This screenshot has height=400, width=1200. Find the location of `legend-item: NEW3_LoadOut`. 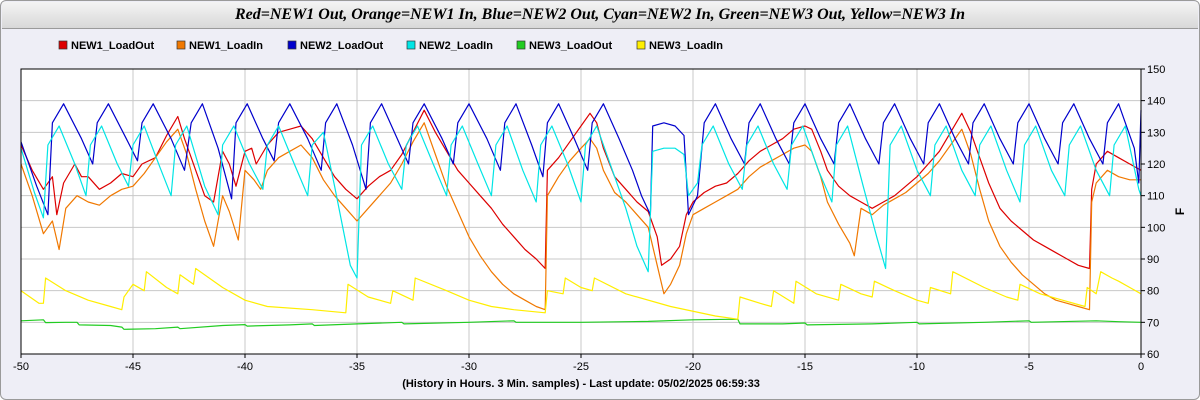

legend-item: NEW3_LoadOut is located at coordinates (564, 46).